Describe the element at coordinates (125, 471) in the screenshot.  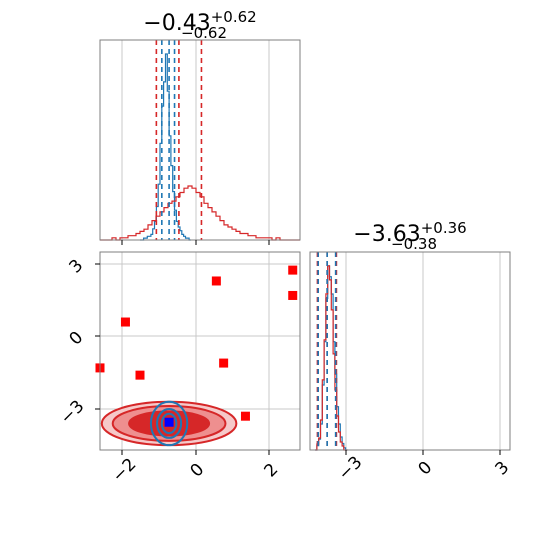
I see `x-tick-label: −2` at that location.